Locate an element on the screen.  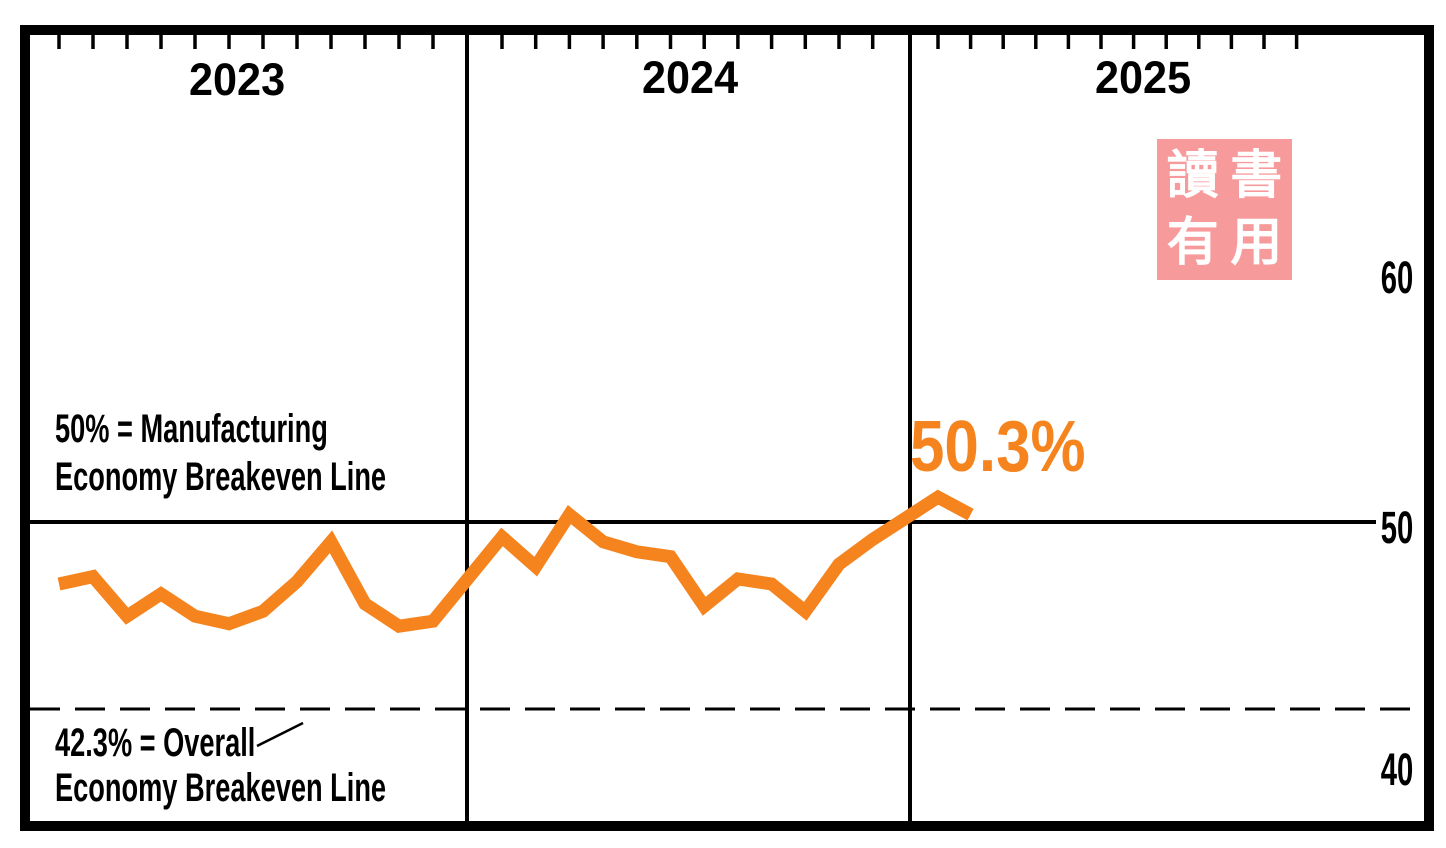
y-tick-50: 50 is located at coordinates (1397, 527).